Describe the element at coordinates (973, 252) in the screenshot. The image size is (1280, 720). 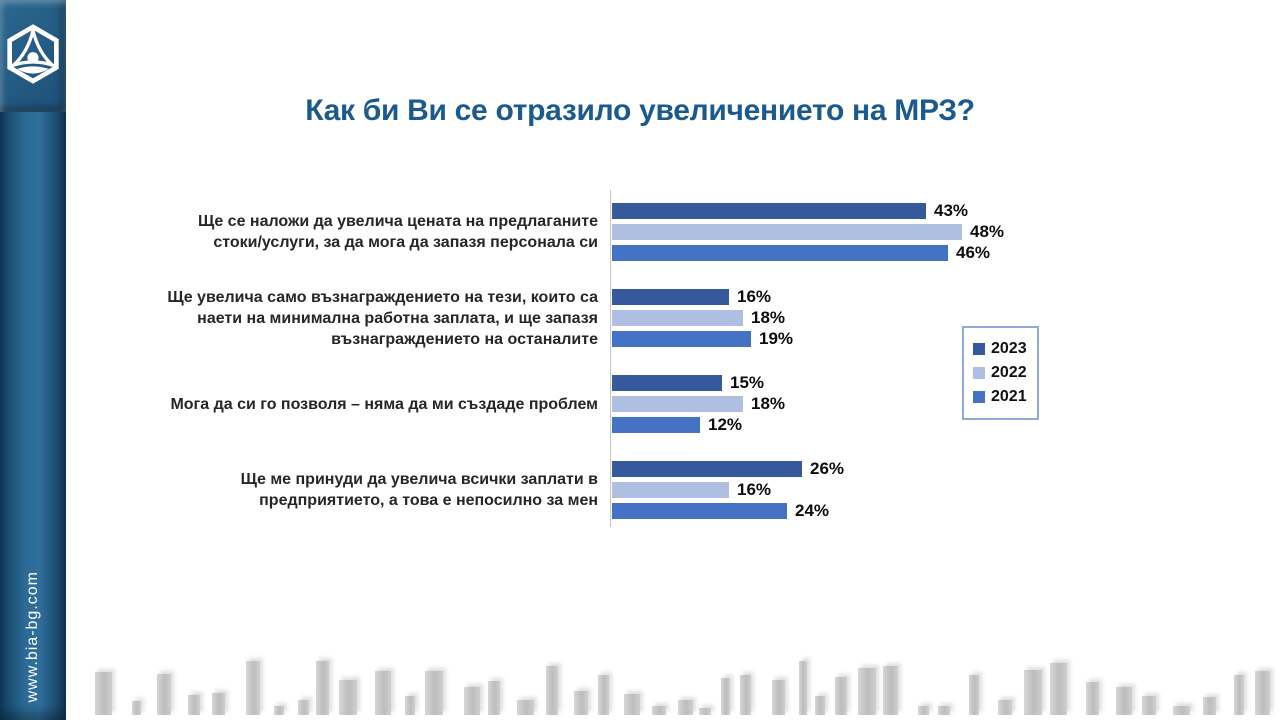
I see `bar-value-label: 46%` at that location.